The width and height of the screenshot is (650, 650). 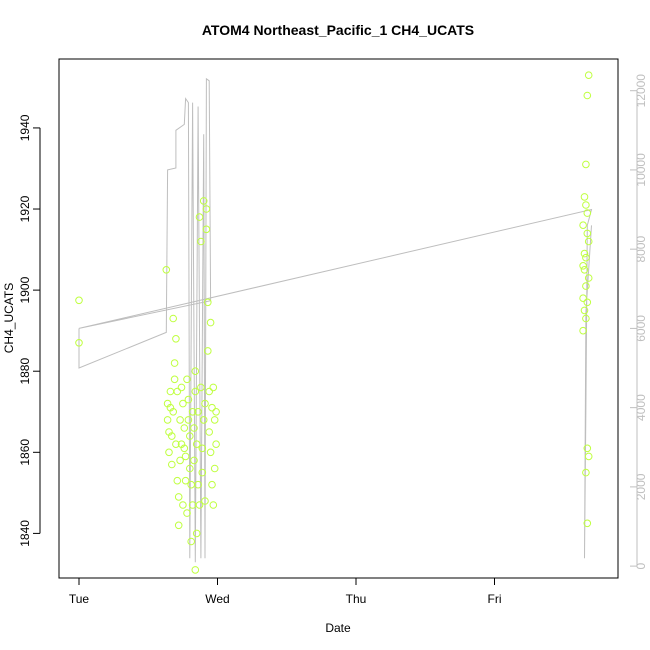 What do you see at coordinates (285, 591) in the screenshot?
I see `x-axis: Tue Wed Thu Fri` at bounding box center [285, 591].